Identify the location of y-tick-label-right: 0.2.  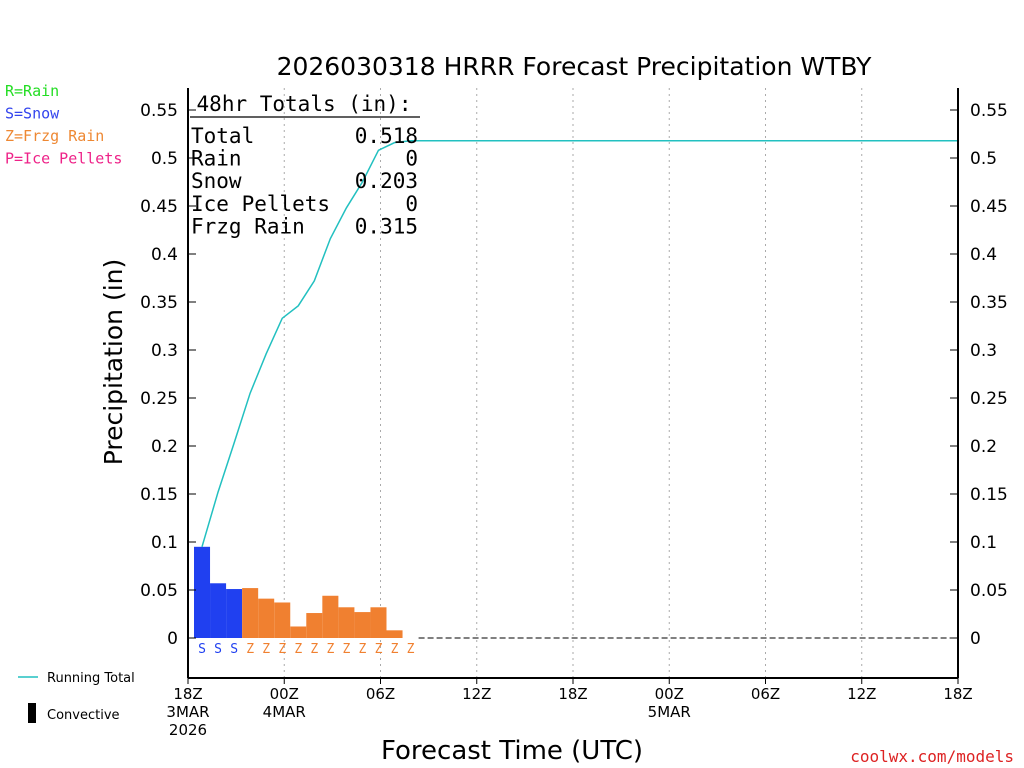
(983, 447).